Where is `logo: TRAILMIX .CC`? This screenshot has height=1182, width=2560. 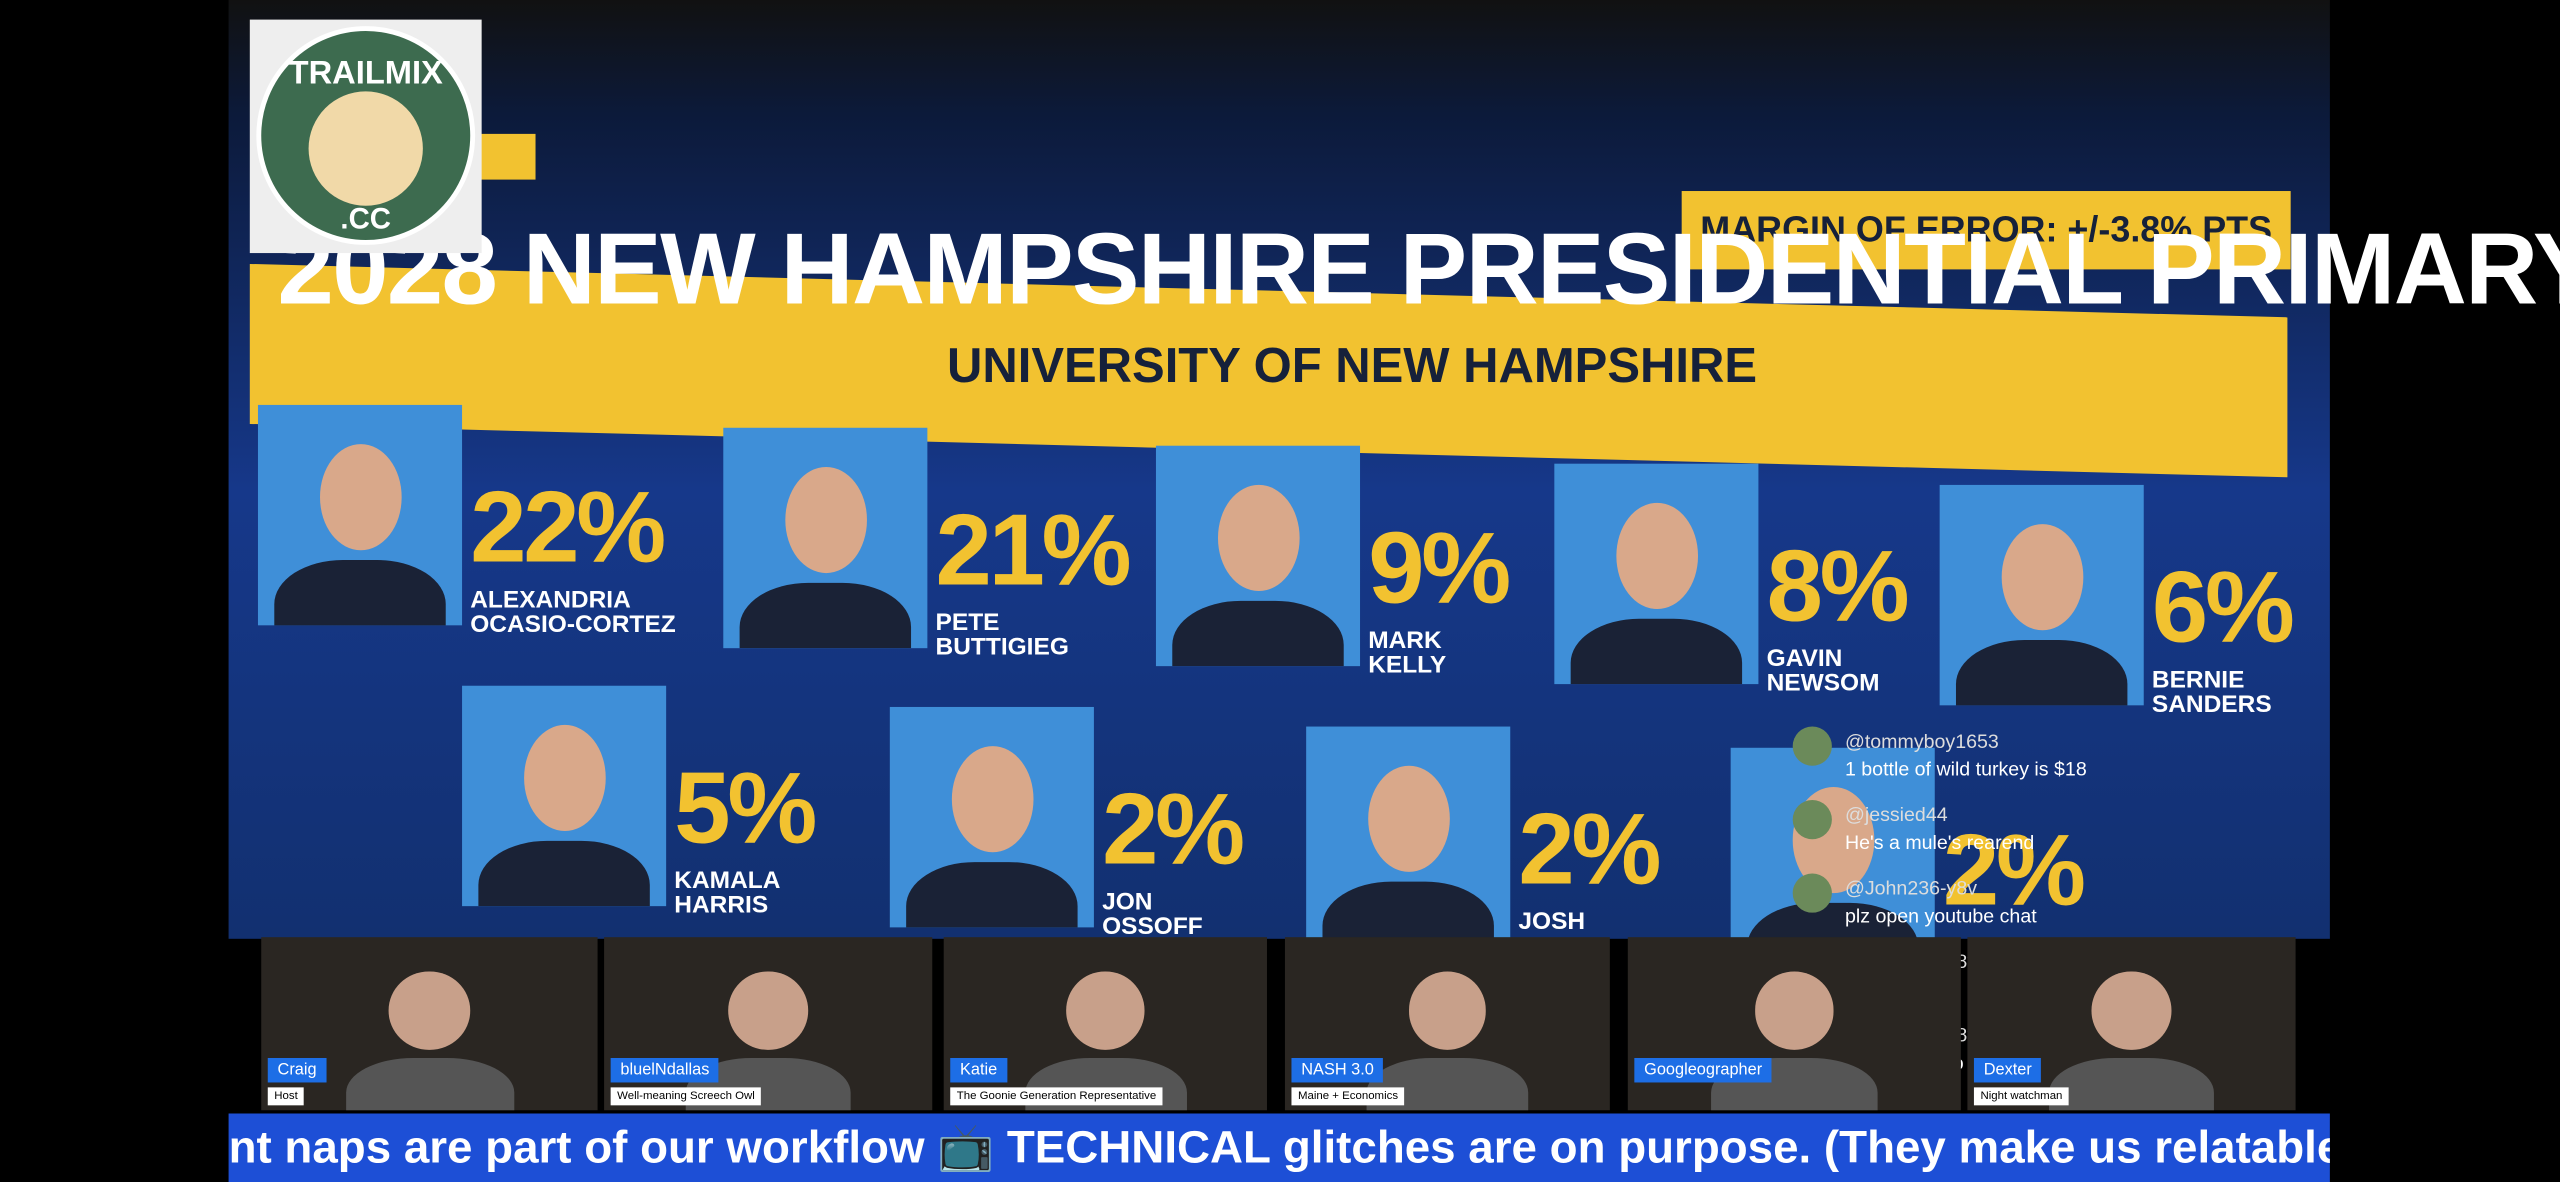 logo: TRAILMIX .CC is located at coordinates (365, 136).